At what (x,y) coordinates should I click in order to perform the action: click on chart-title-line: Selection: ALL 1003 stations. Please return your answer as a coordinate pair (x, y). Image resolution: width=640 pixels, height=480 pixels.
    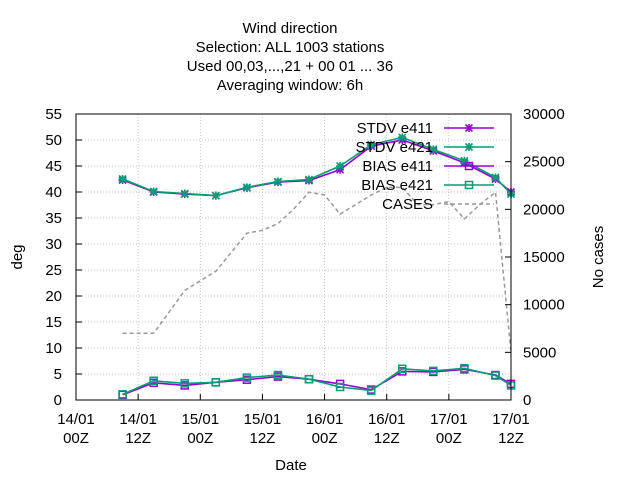
    Looking at the image, I should click on (290, 47).